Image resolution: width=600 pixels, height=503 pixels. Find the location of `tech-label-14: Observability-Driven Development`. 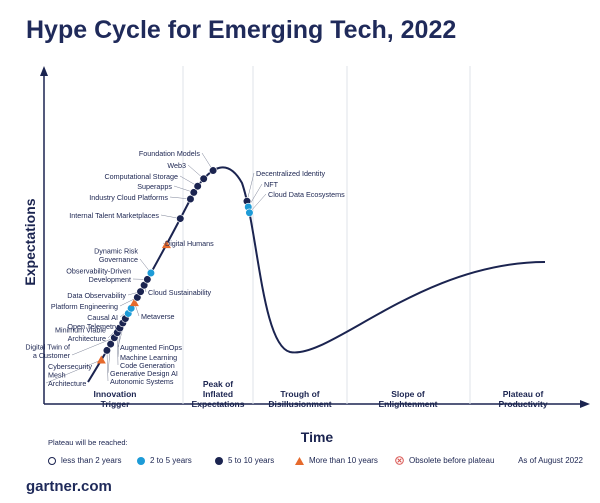

tech-label-14: Observability-Driven Development is located at coordinates (98, 276).